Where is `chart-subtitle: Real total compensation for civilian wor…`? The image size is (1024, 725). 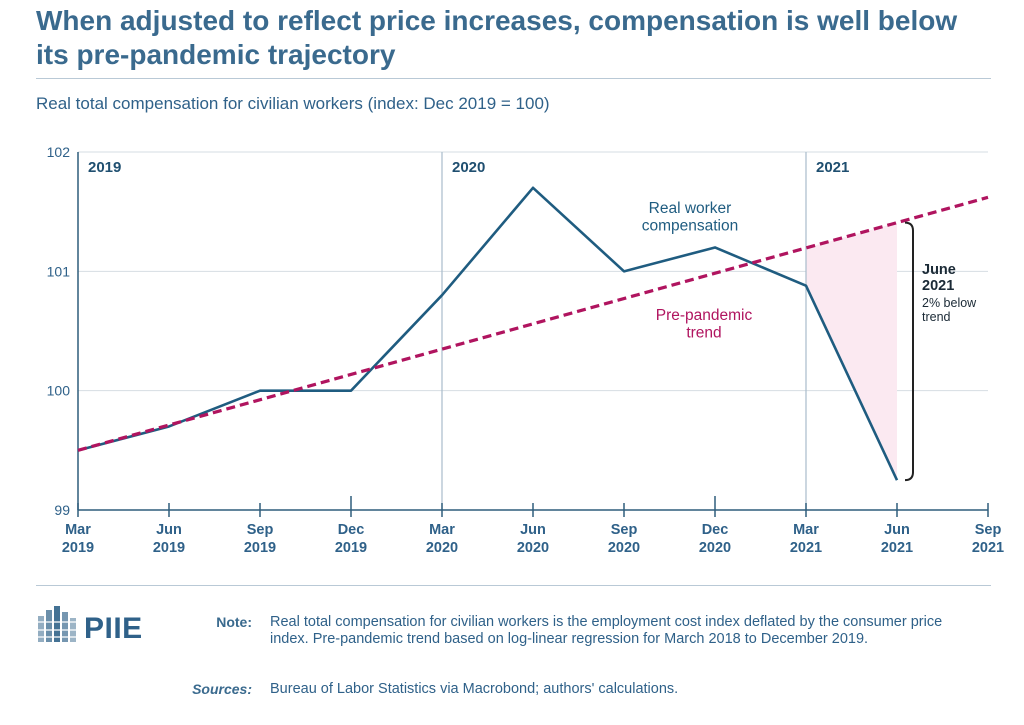 chart-subtitle: Real total compensation for civilian wor… is located at coordinates (293, 103).